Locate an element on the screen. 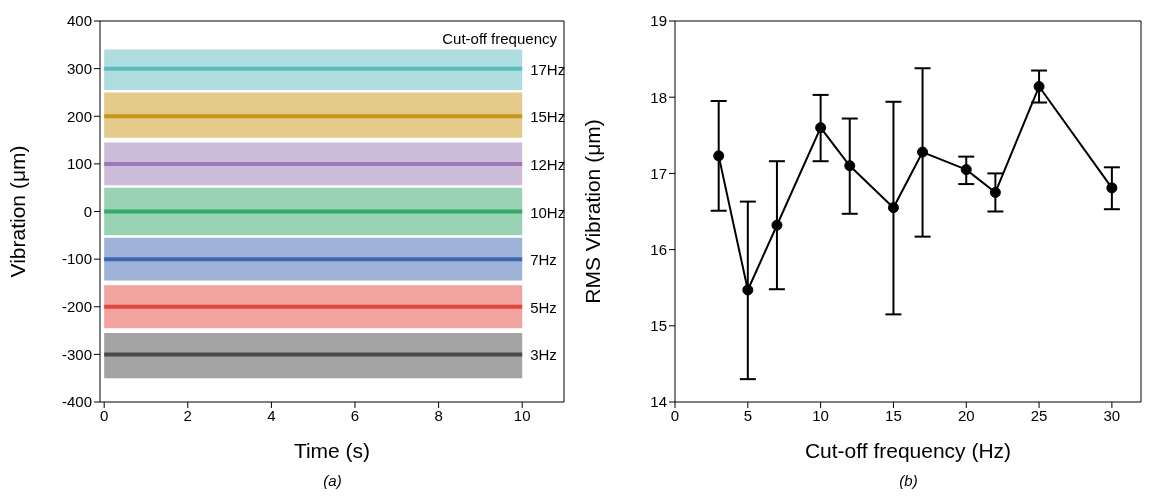 This screenshot has width=1152, height=496. y-tick-label: -100 is located at coordinates (76, 259).